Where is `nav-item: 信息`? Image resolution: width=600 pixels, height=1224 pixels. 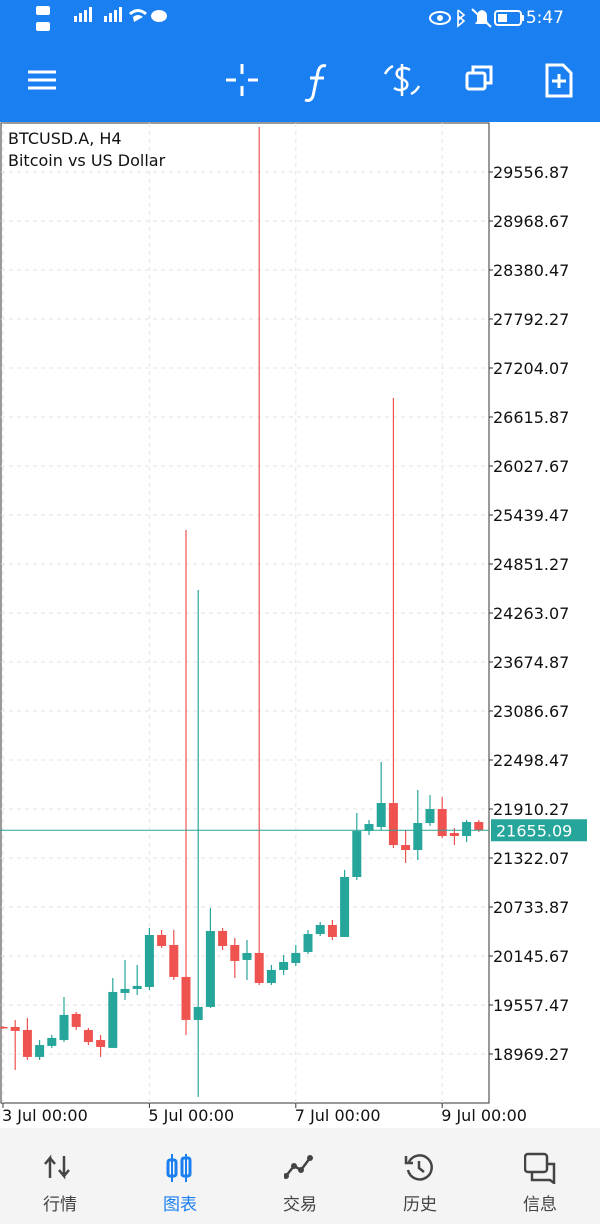 nav-item: 信息 is located at coordinates (540, 1176).